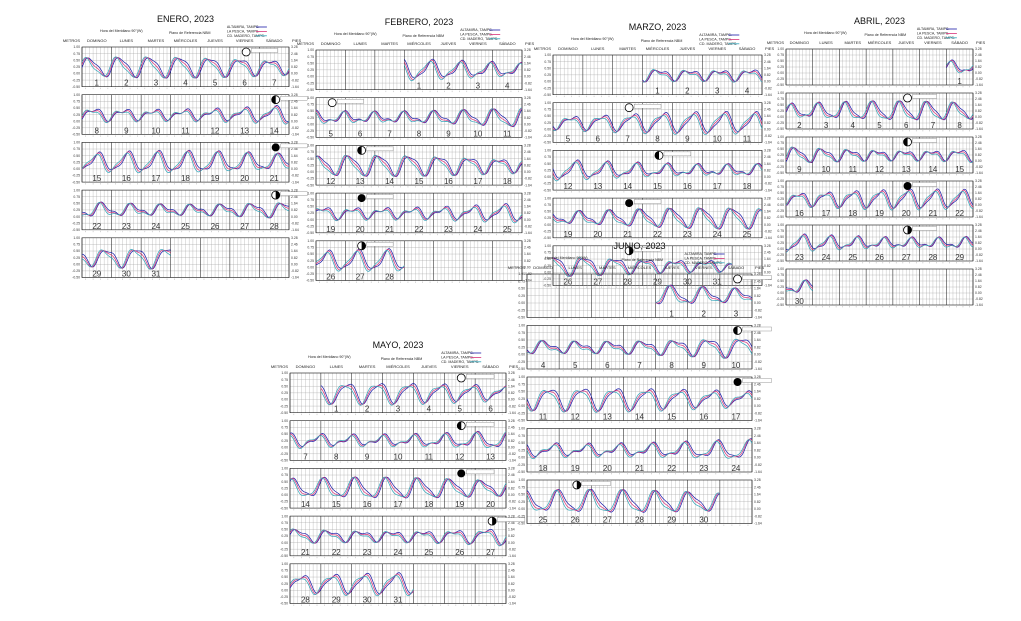 This screenshot has width=1021, height=621. Describe the element at coordinates (294, 146) in the screenshot. I see `moon-phase-box` at that location.